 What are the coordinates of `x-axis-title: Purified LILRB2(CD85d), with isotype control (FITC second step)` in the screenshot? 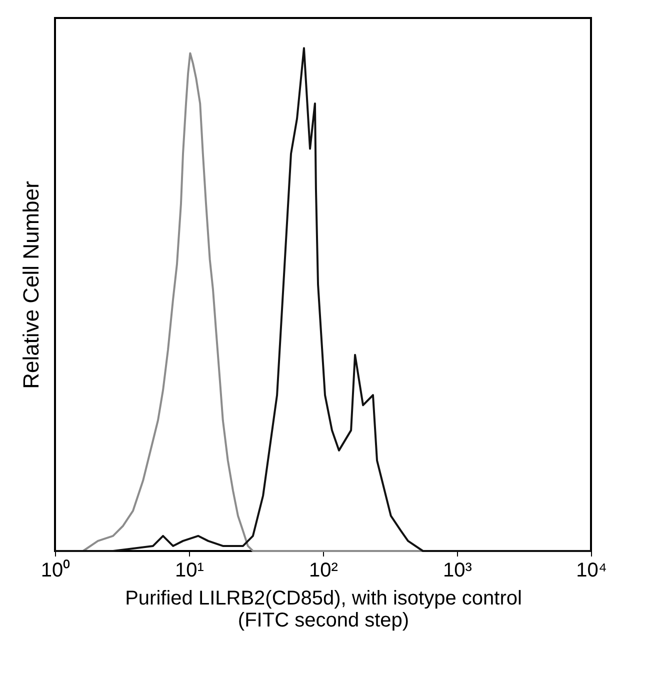 It's located at (323, 610).